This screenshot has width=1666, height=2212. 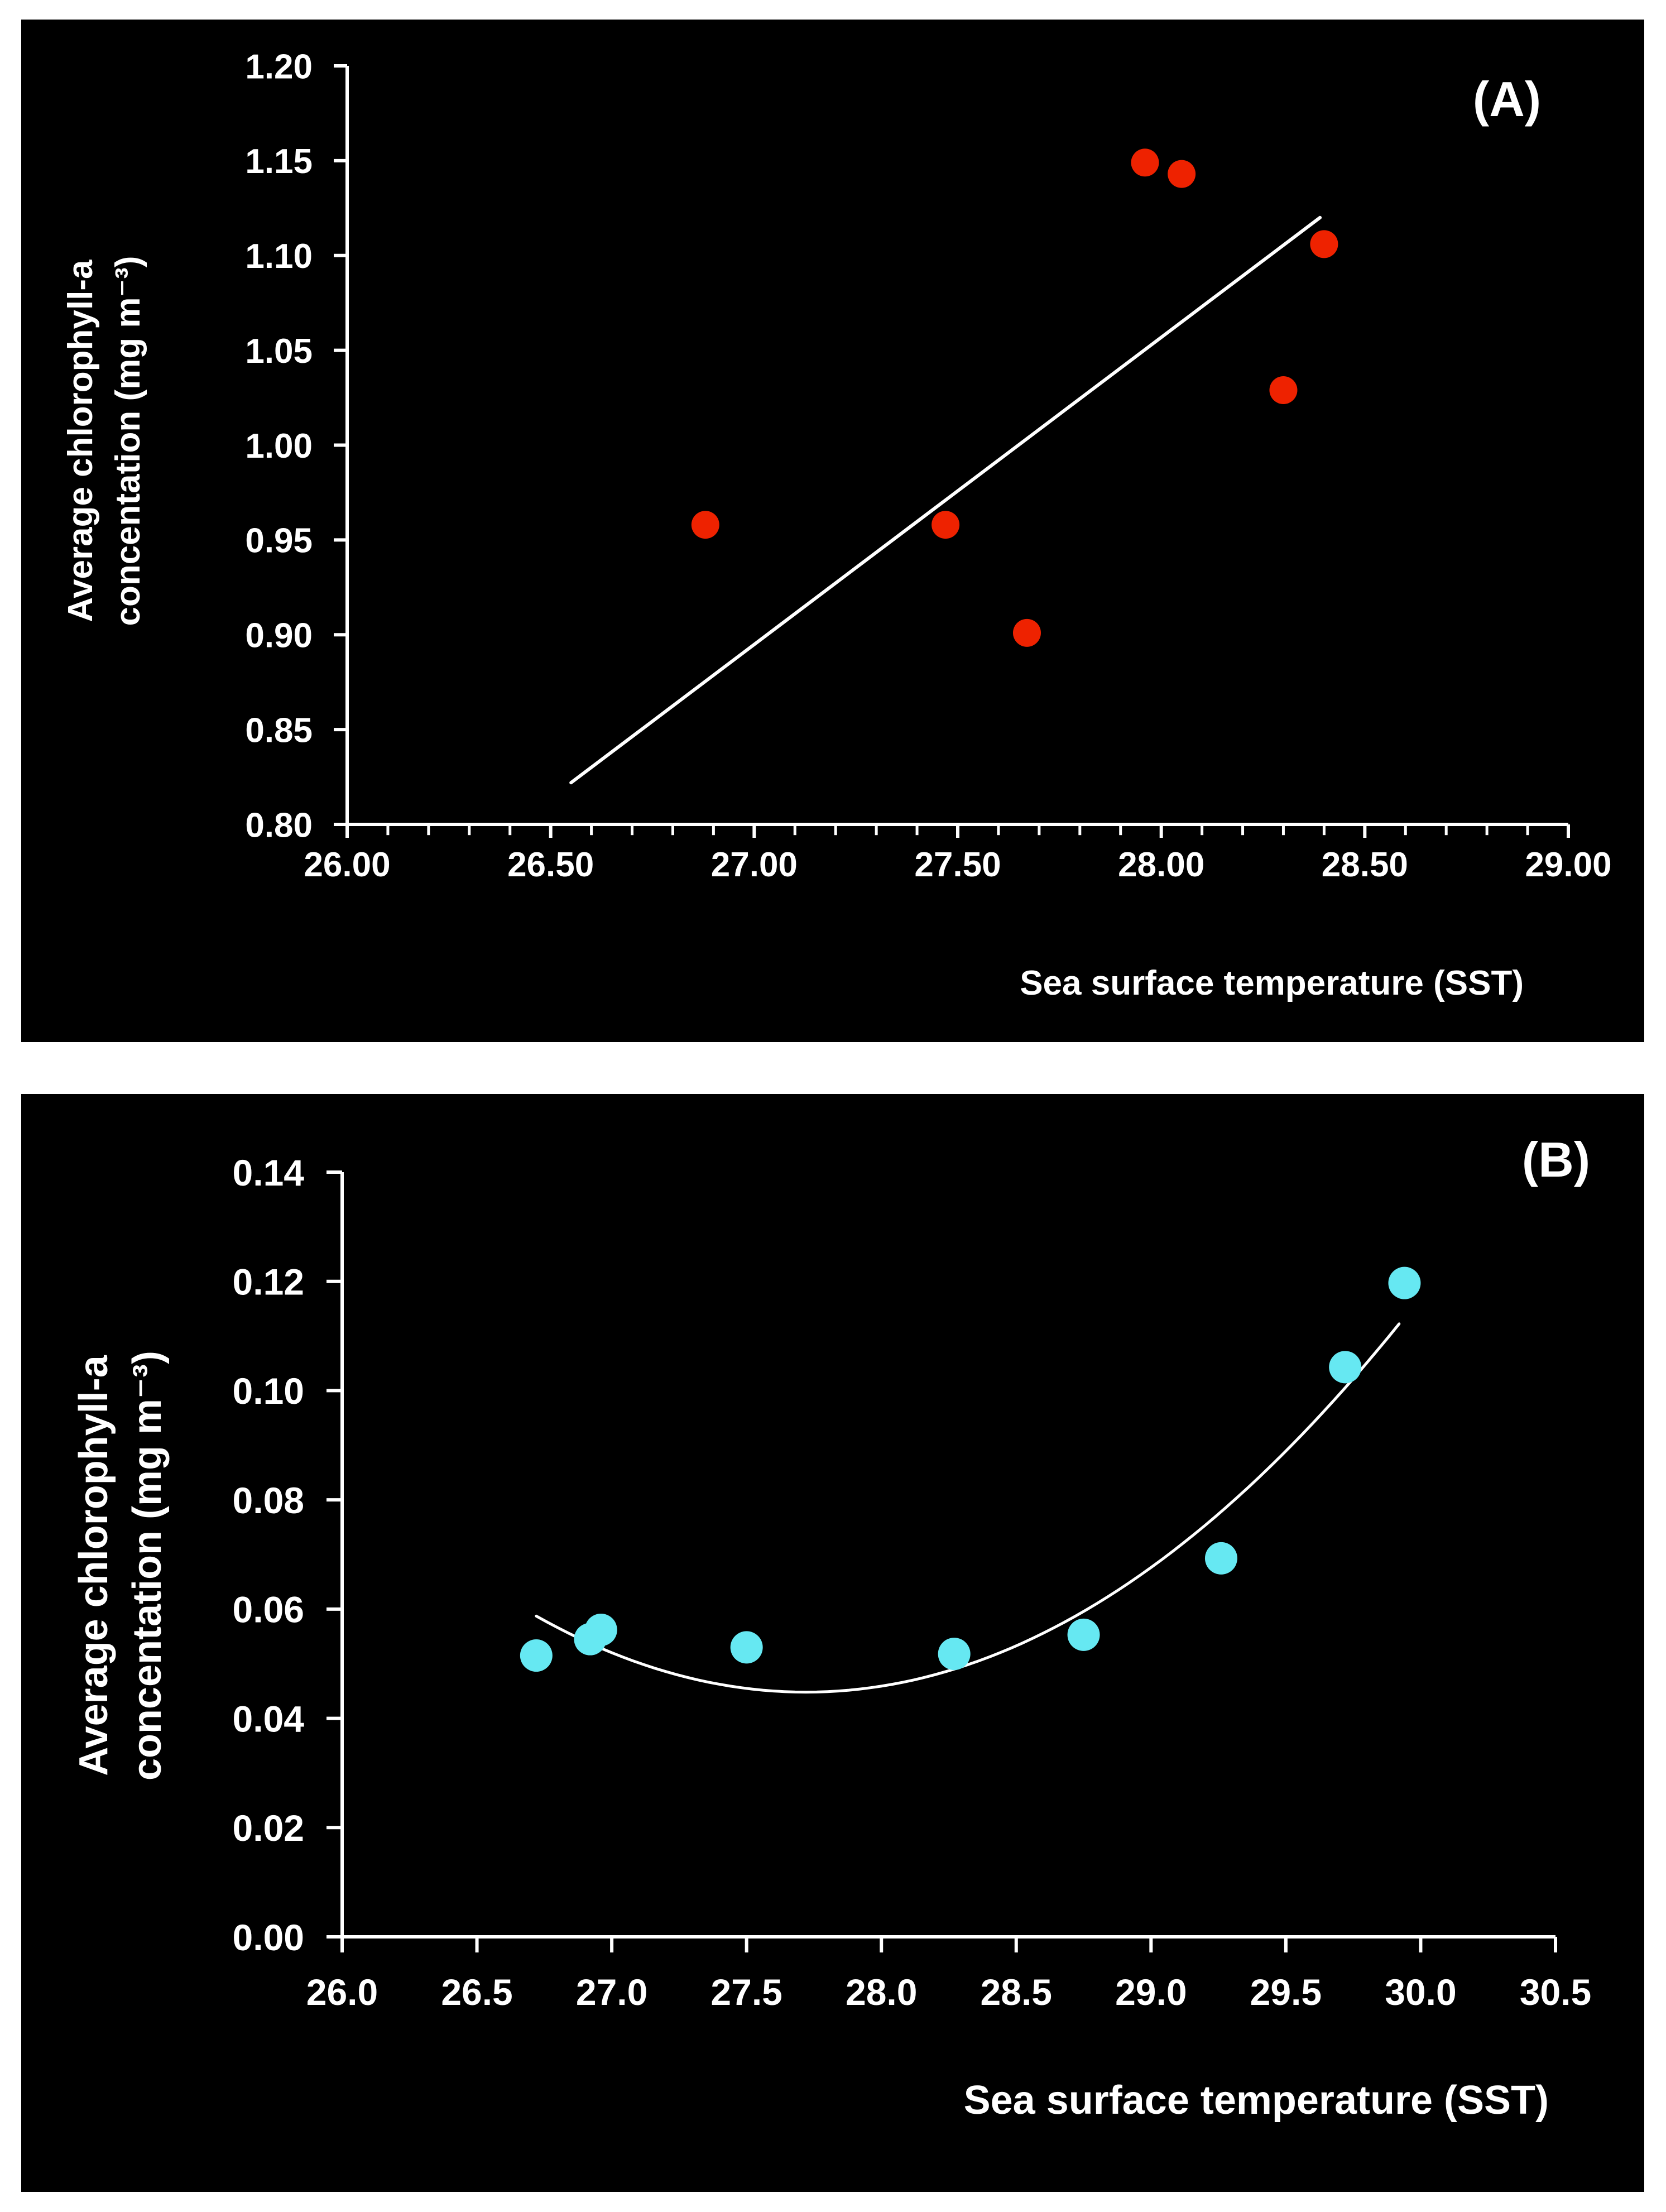 What do you see at coordinates (268, 1610) in the screenshot?
I see `panel-b-y-tick-label: 0.06` at bounding box center [268, 1610].